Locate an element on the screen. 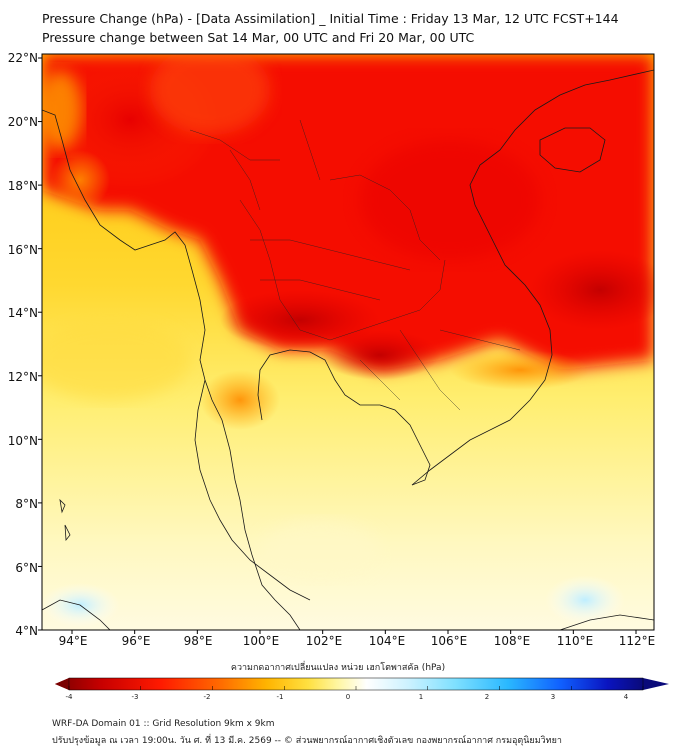  lat-label: 6°N is located at coordinates (26, 568).